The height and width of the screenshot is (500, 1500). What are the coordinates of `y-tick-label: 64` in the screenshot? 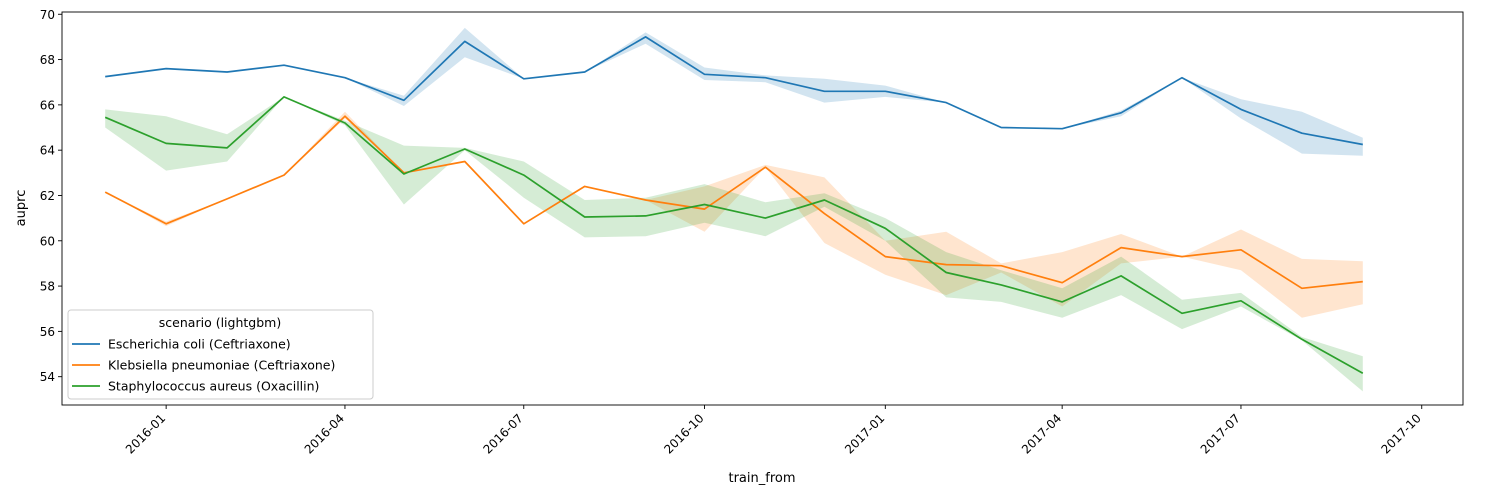 It's located at (47, 151).